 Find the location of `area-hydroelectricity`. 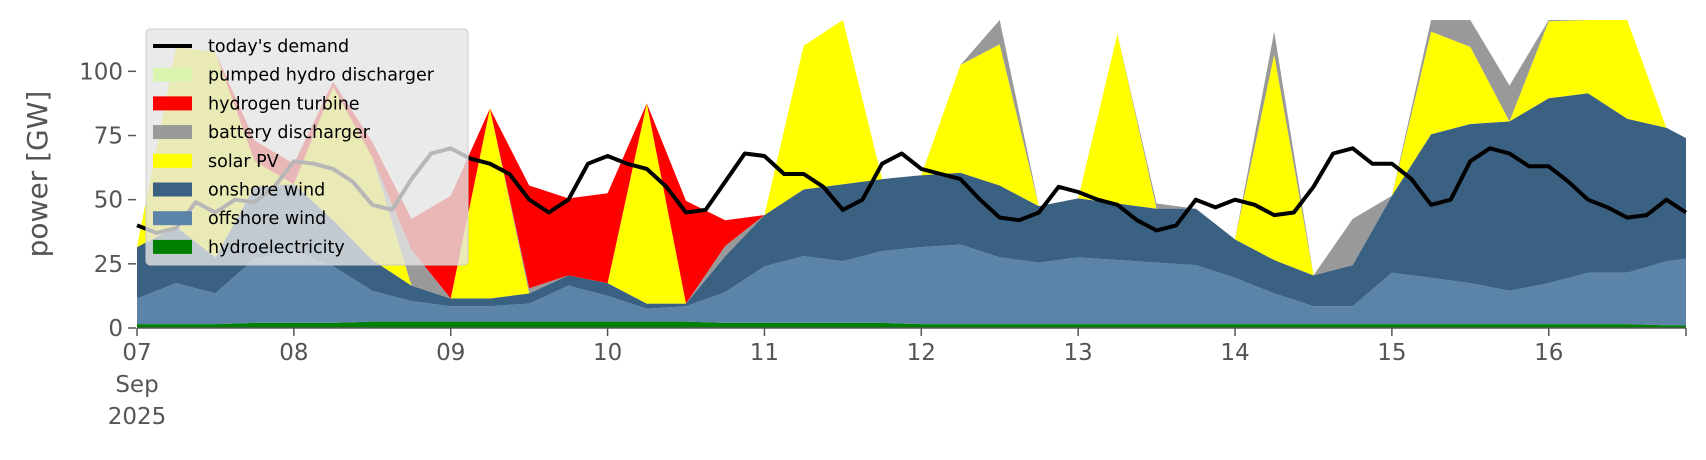

area-hydroelectricity is located at coordinates (911, 324).